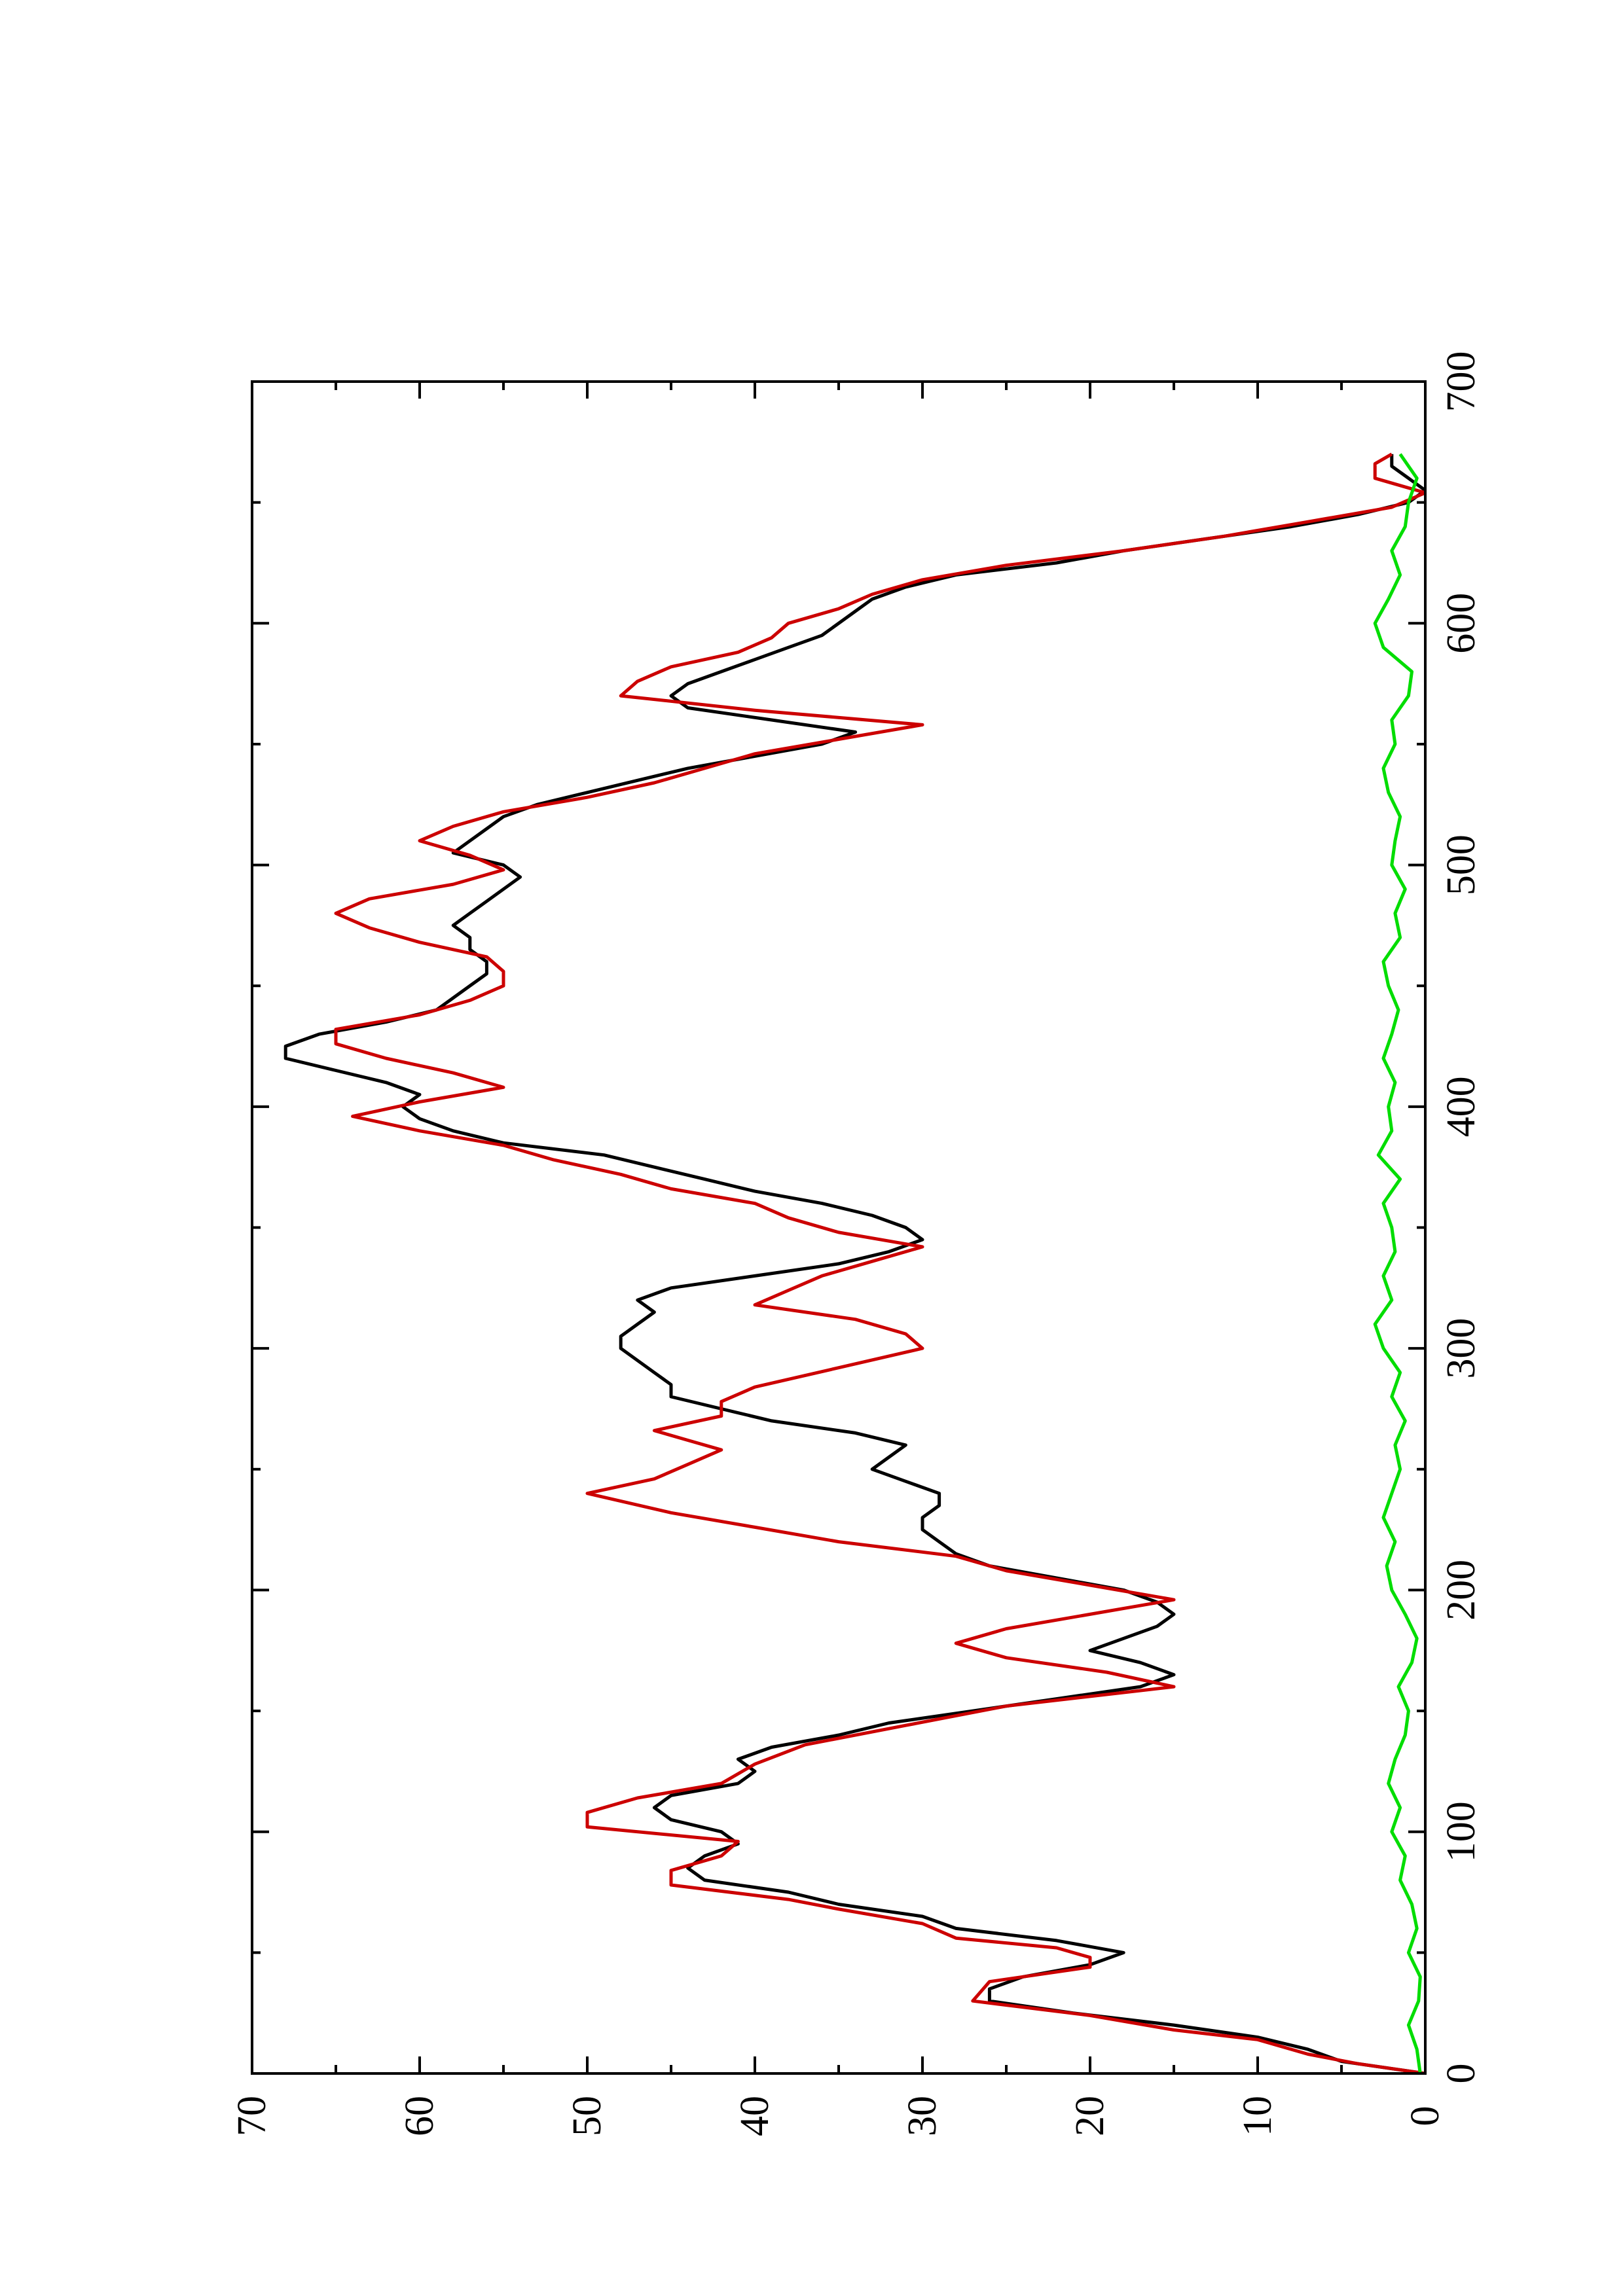 The height and width of the screenshot is (2296, 1623). What do you see at coordinates (587, 2116) in the screenshot?
I see `y-tick-label: 50` at bounding box center [587, 2116].